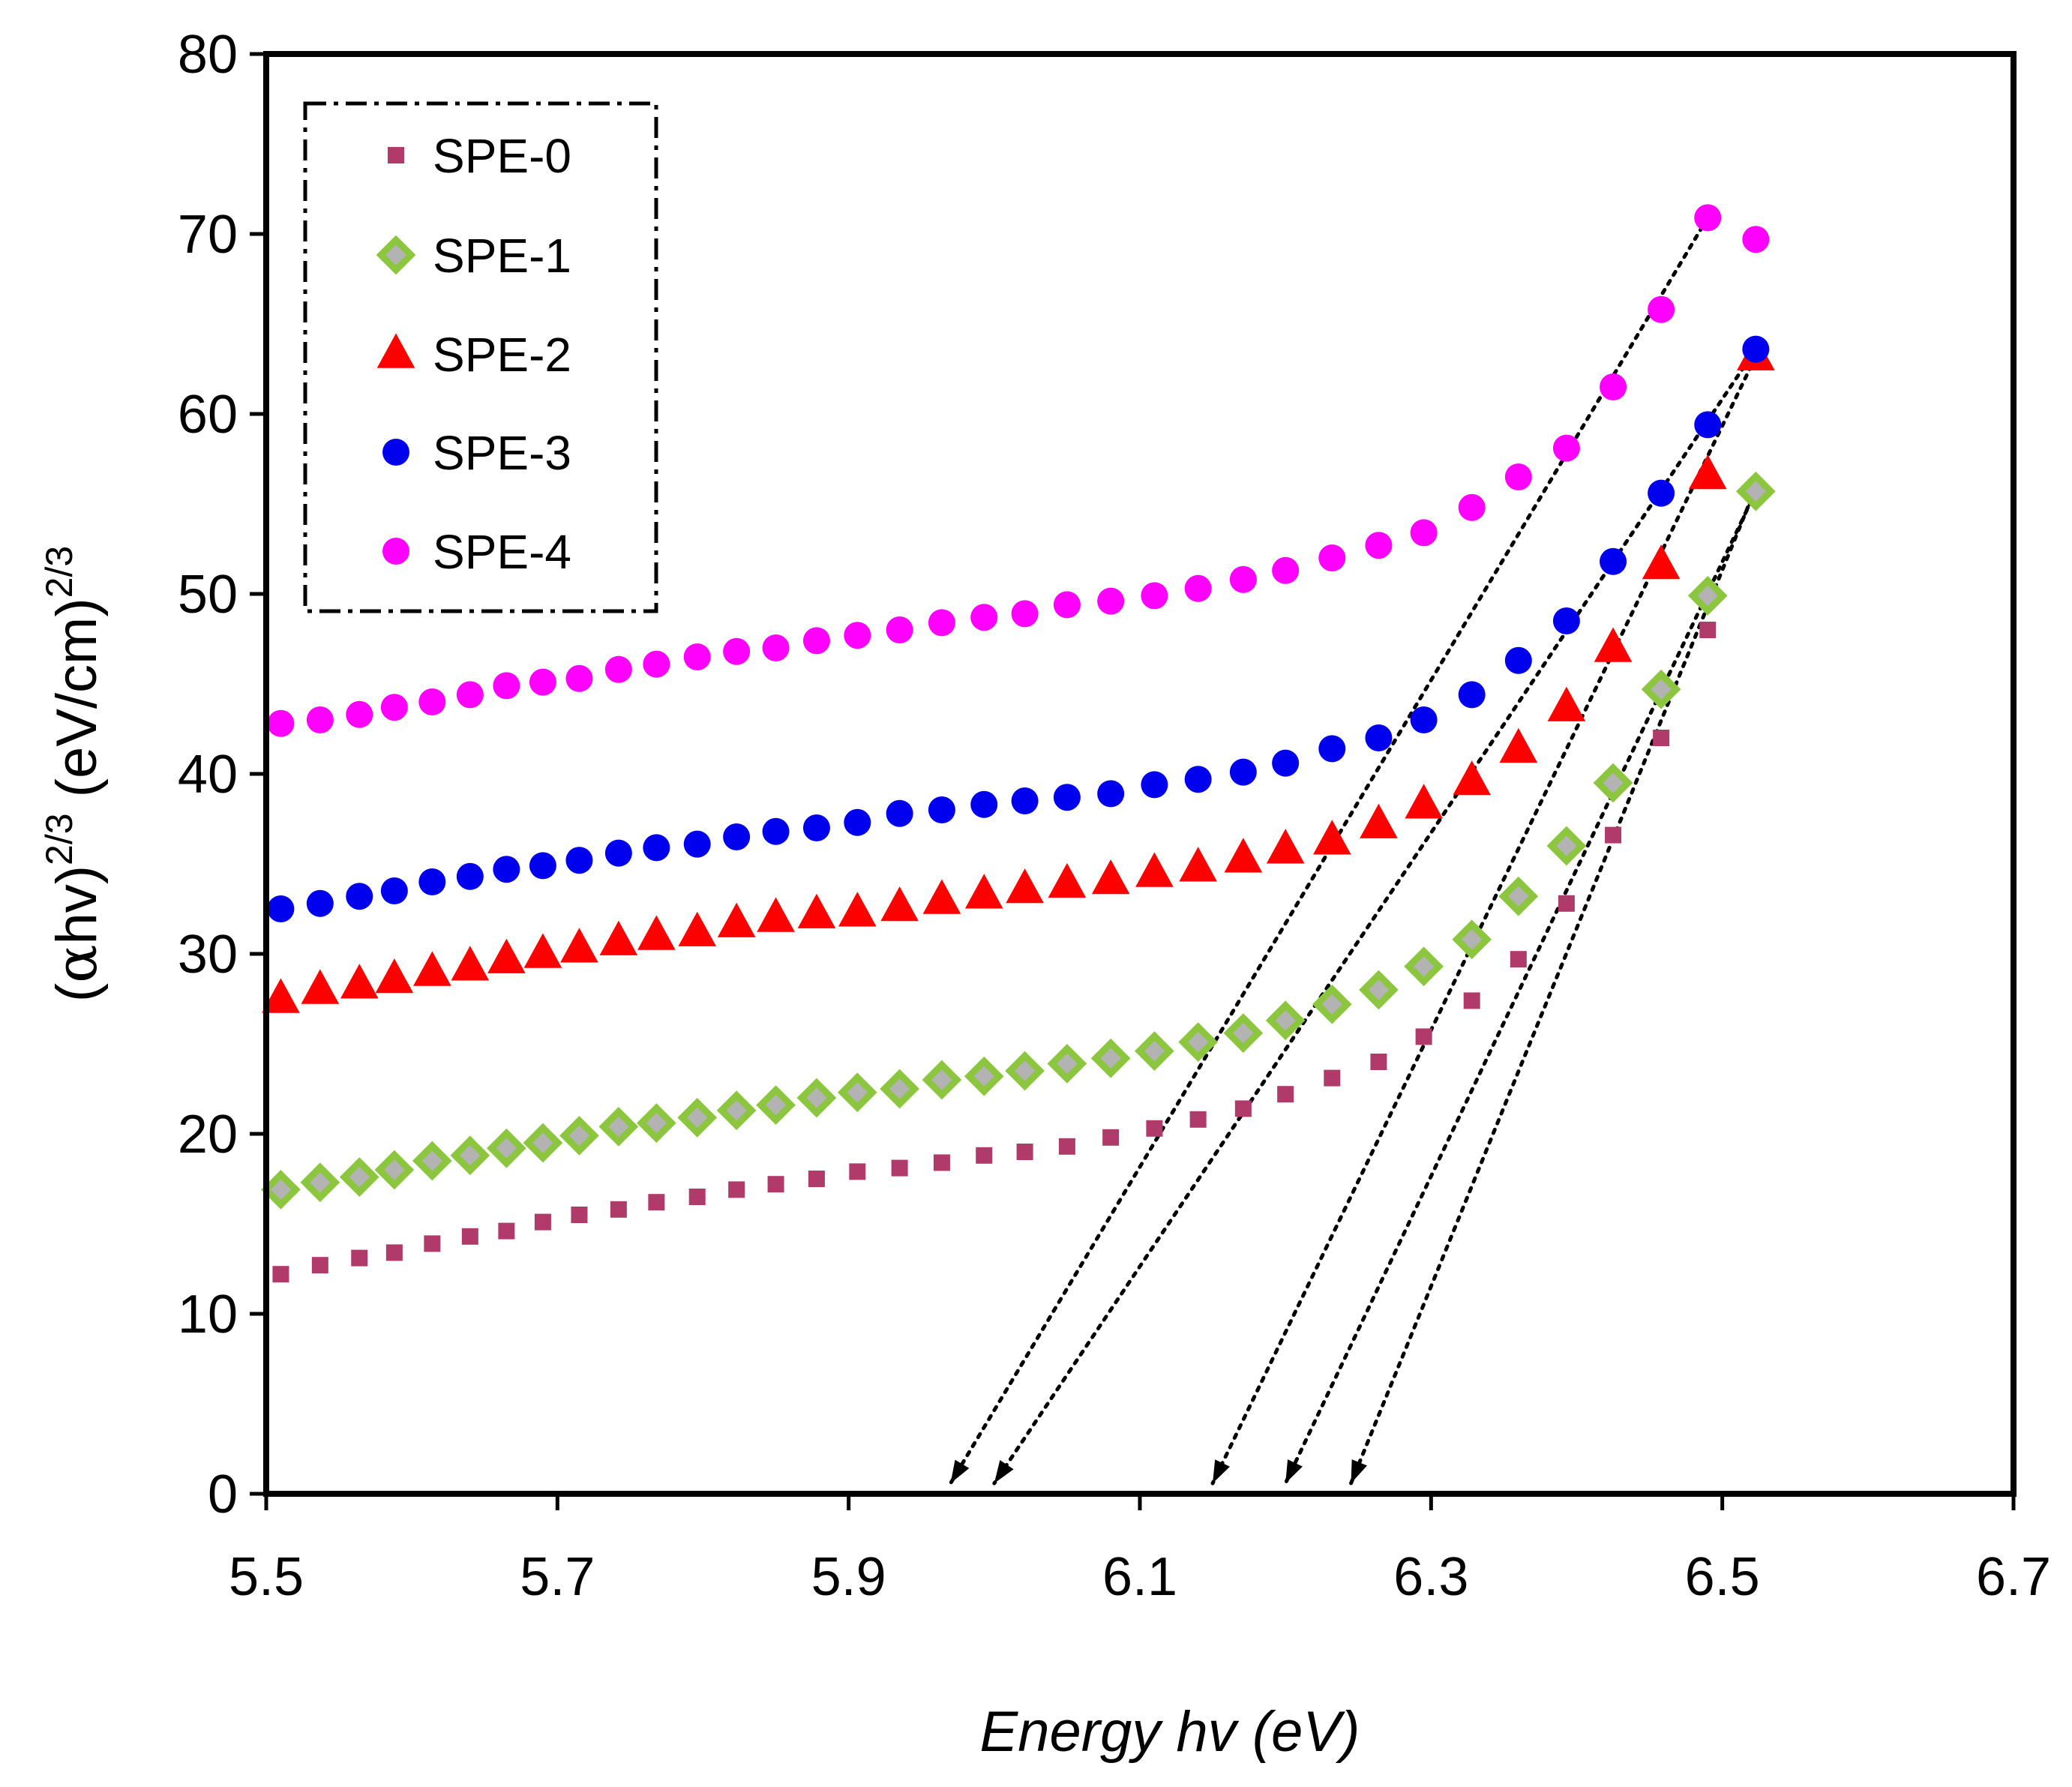 This screenshot has width=2072, height=1787. I want to click on y-axis-title: (αhv)2/3 (eV/cm)2/3, so click(73, 774).